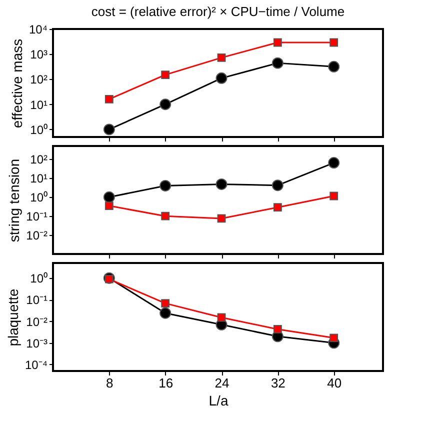 Image resolution: width=425 pixels, height=437 pixels. Describe the element at coordinates (37, 343) in the screenshot. I see `y-tick-label: 10⁻³` at that location.